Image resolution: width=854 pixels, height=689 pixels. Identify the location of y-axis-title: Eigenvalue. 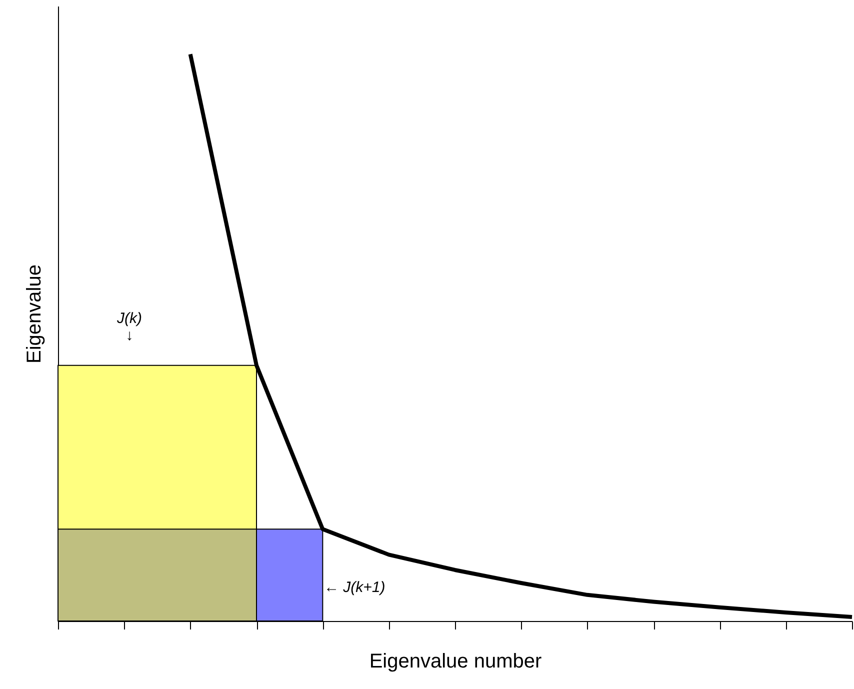
(35, 314).